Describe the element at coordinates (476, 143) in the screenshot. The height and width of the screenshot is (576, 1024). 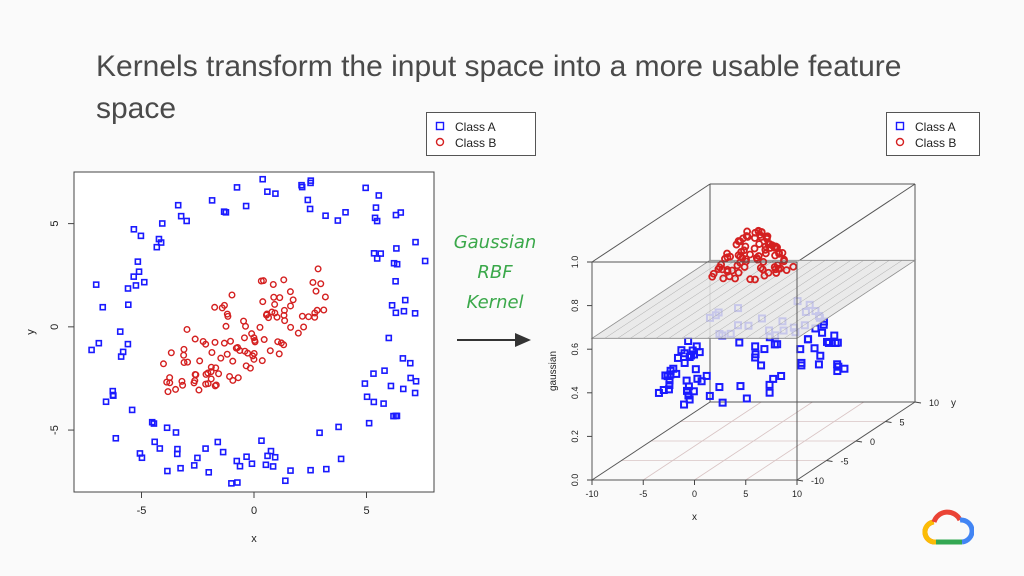
I see `legend-label: Class B` at that location.